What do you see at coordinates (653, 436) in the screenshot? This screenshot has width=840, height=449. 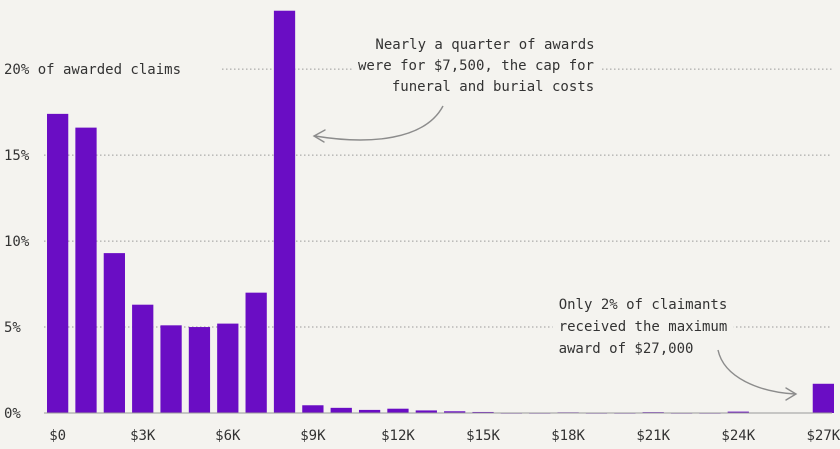 I see `x-tick-label: $21K` at bounding box center [653, 436].